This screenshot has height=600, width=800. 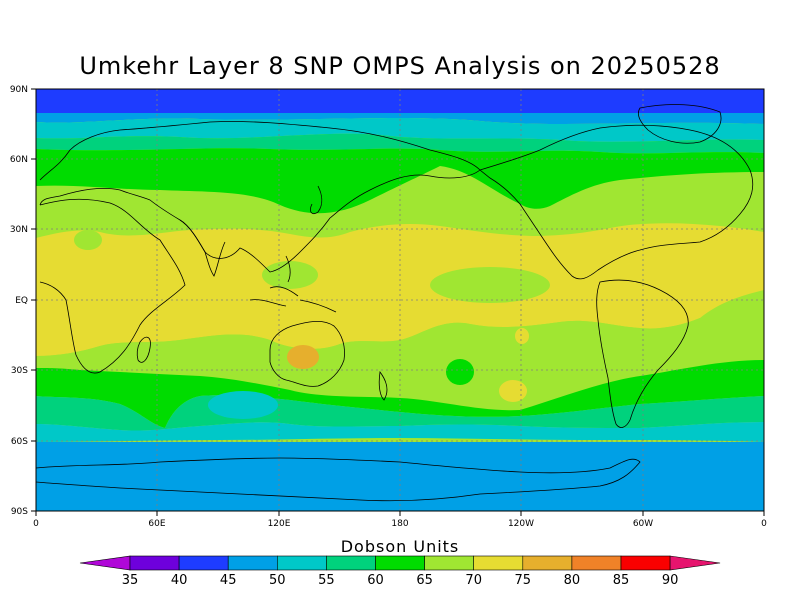 I want to click on colorbar-label: 35, so click(x=130, y=580).